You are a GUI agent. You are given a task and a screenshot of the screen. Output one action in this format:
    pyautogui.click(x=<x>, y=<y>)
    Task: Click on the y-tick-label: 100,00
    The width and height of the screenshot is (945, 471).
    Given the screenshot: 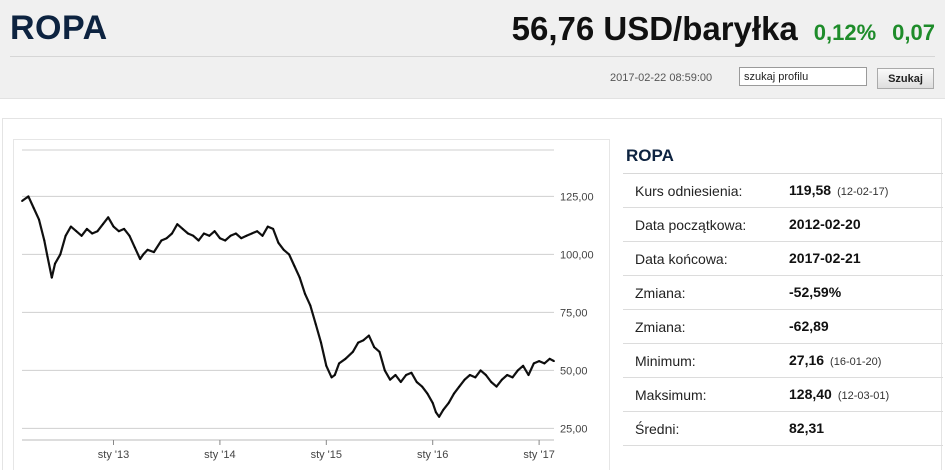 What is the action you would take?
    pyautogui.click(x=577, y=255)
    